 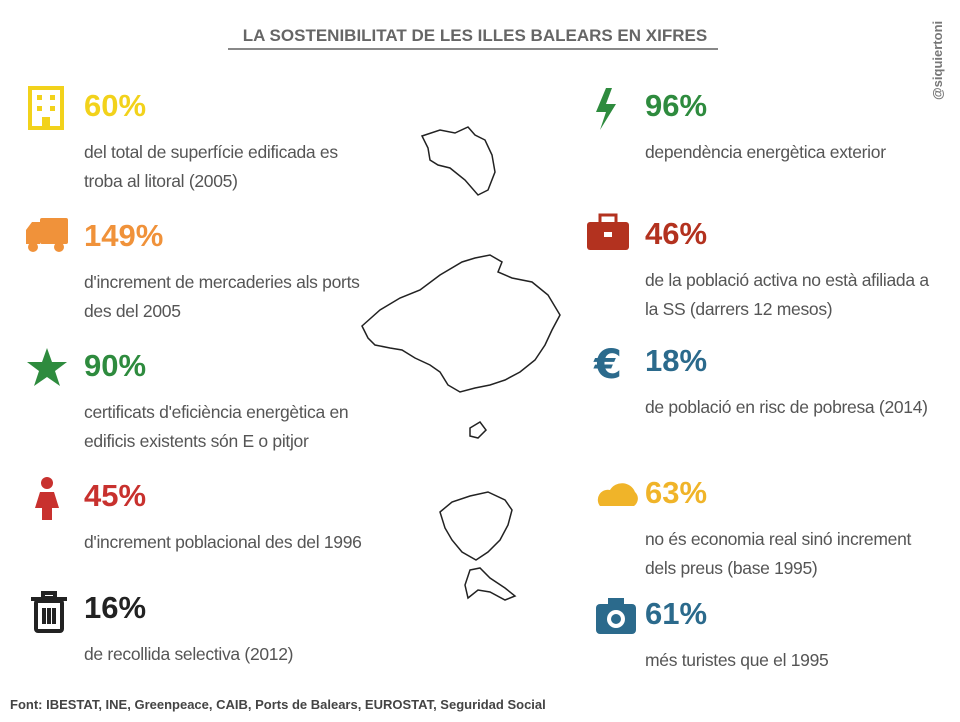 What do you see at coordinates (476, 526) in the screenshot?
I see `eivissa` at bounding box center [476, 526].